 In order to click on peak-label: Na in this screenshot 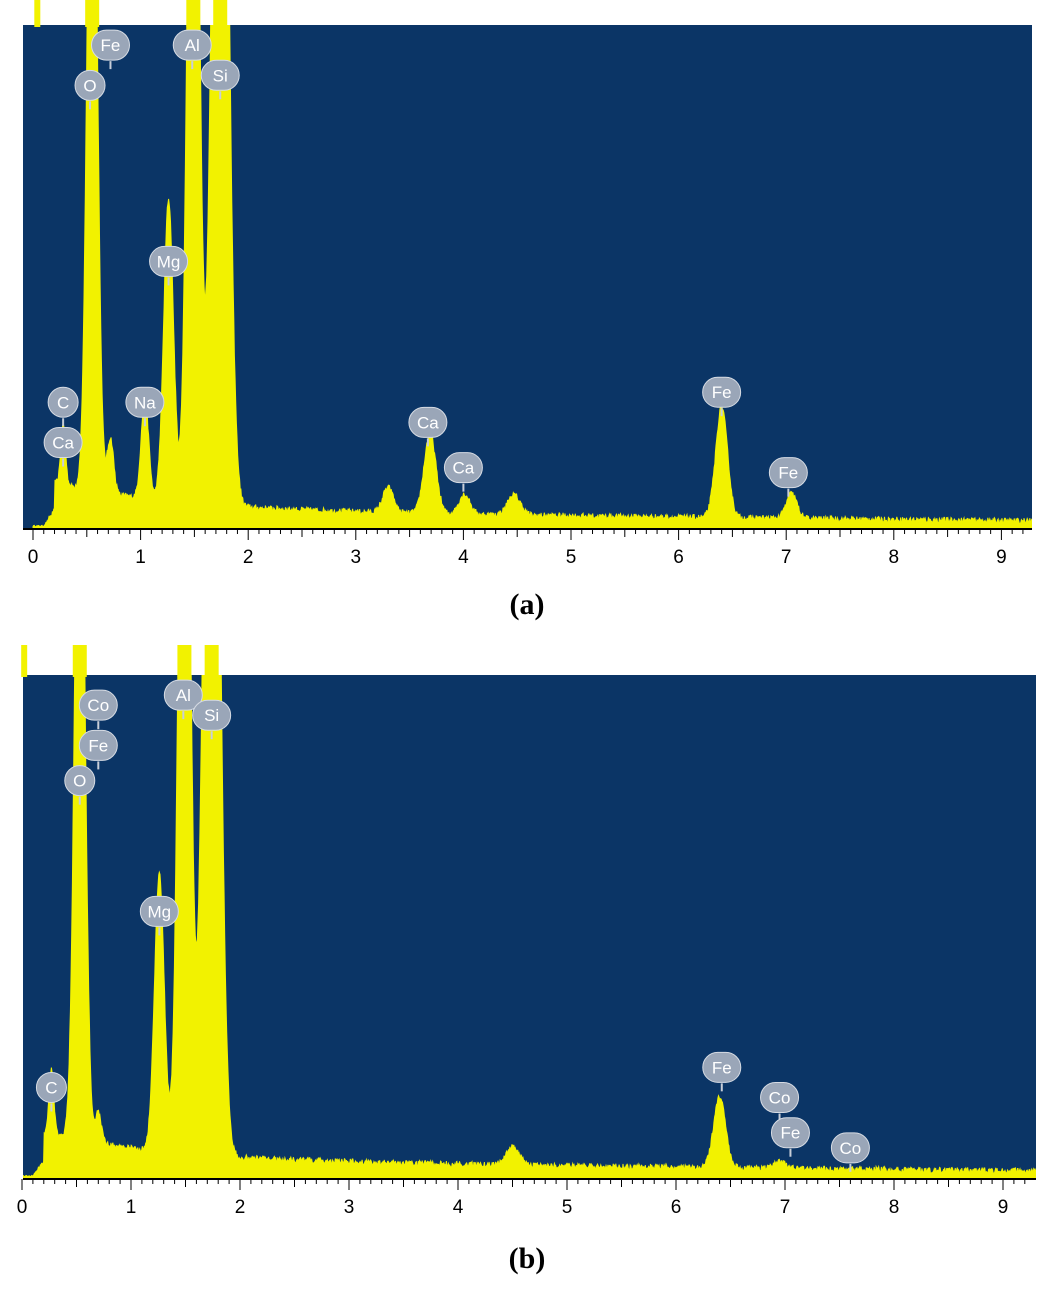, I will do `click(145, 406)`.